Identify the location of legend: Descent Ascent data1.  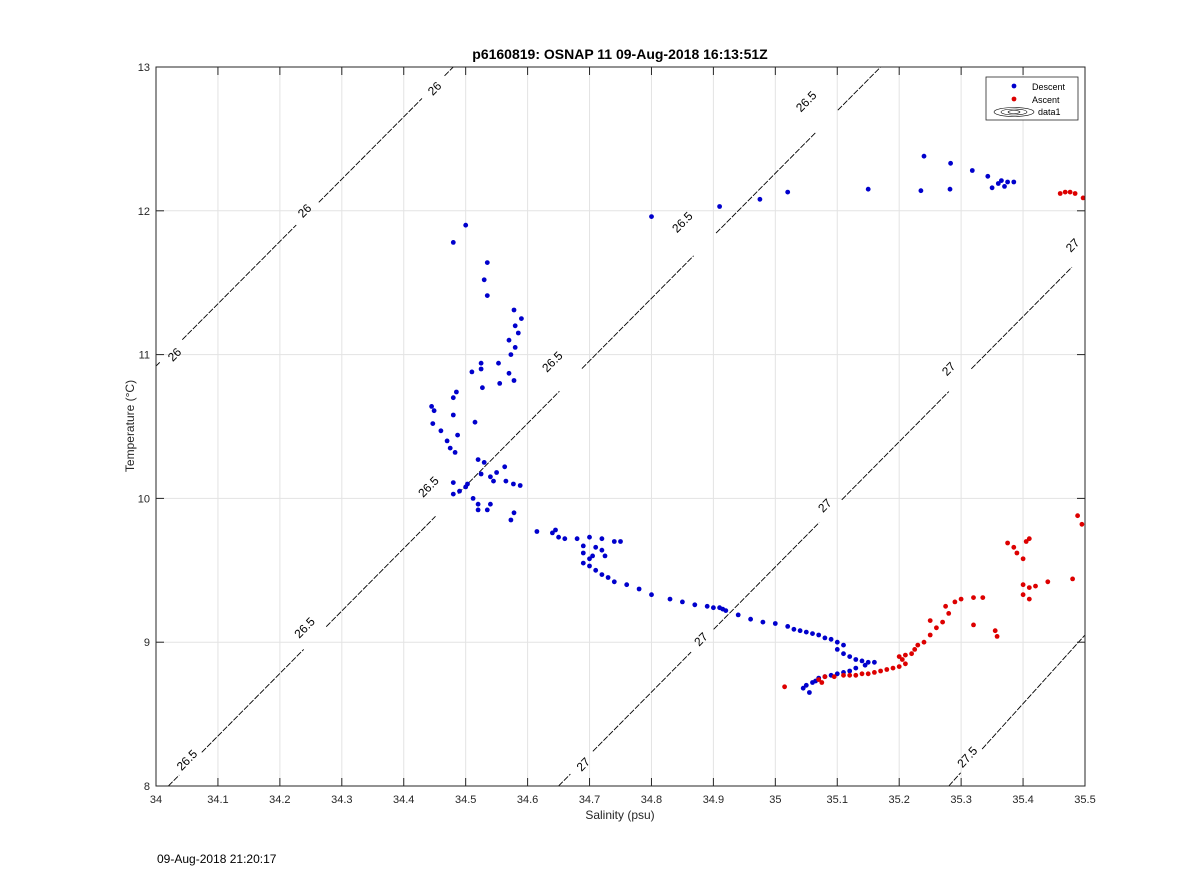
(1032, 98).